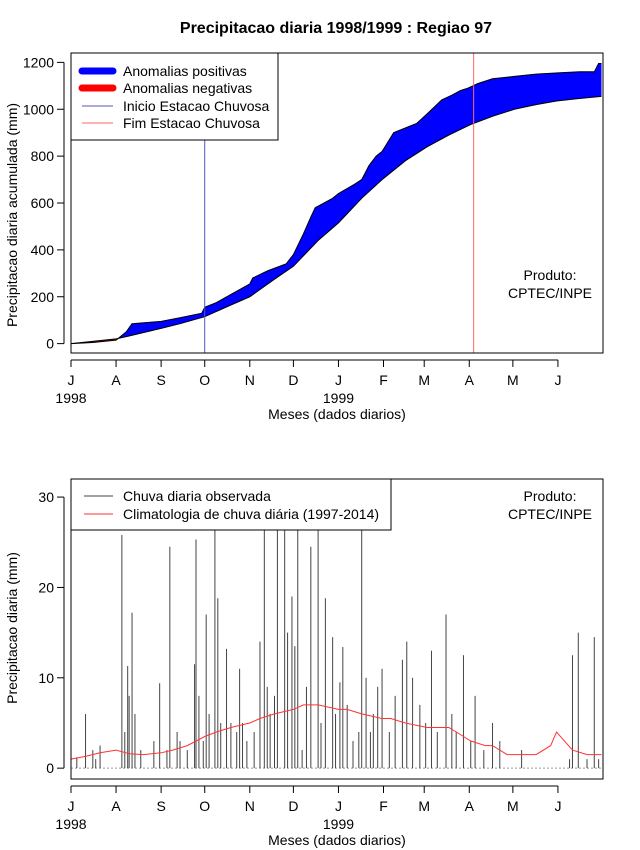  I want to click on legend-item-start-season: Inicio Estacao Chuvosa, so click(196, 106).